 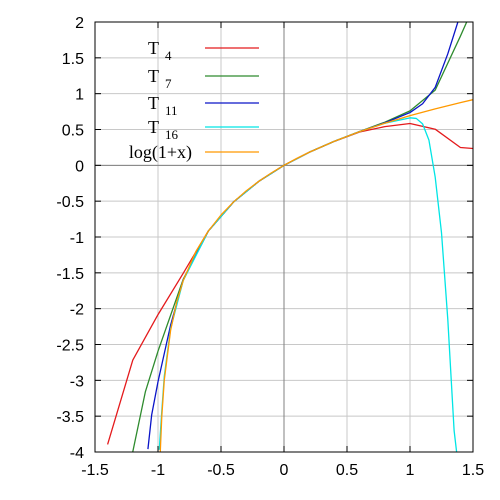 I want to click on legend-label-t-11: T 11, so click(x=163, y=105).